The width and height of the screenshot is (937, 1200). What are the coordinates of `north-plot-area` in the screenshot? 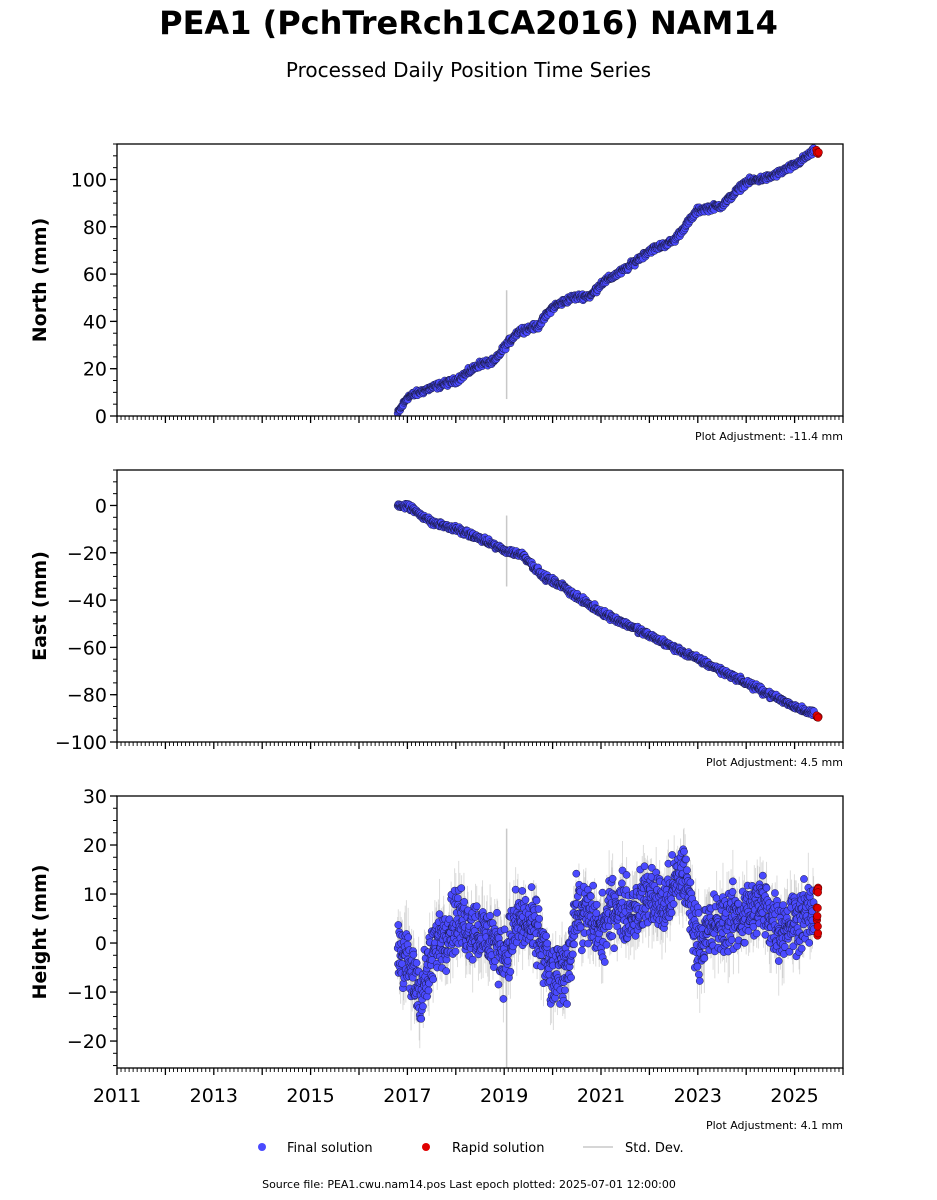 It's located at (608, 280).